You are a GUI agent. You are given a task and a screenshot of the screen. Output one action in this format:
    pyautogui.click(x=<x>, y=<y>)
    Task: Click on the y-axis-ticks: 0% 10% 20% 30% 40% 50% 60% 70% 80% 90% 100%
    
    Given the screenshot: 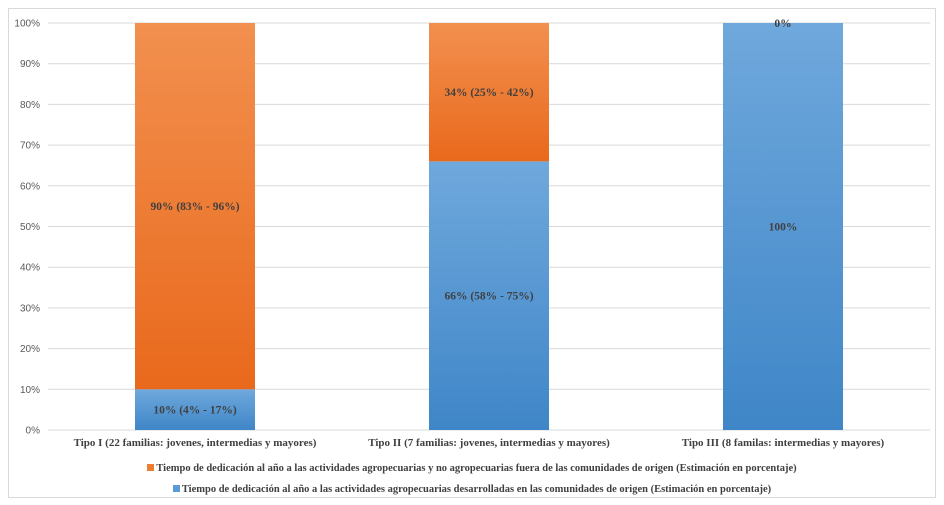 What is the action you would take?
    pyautogui.click(x=27, y=228)
    